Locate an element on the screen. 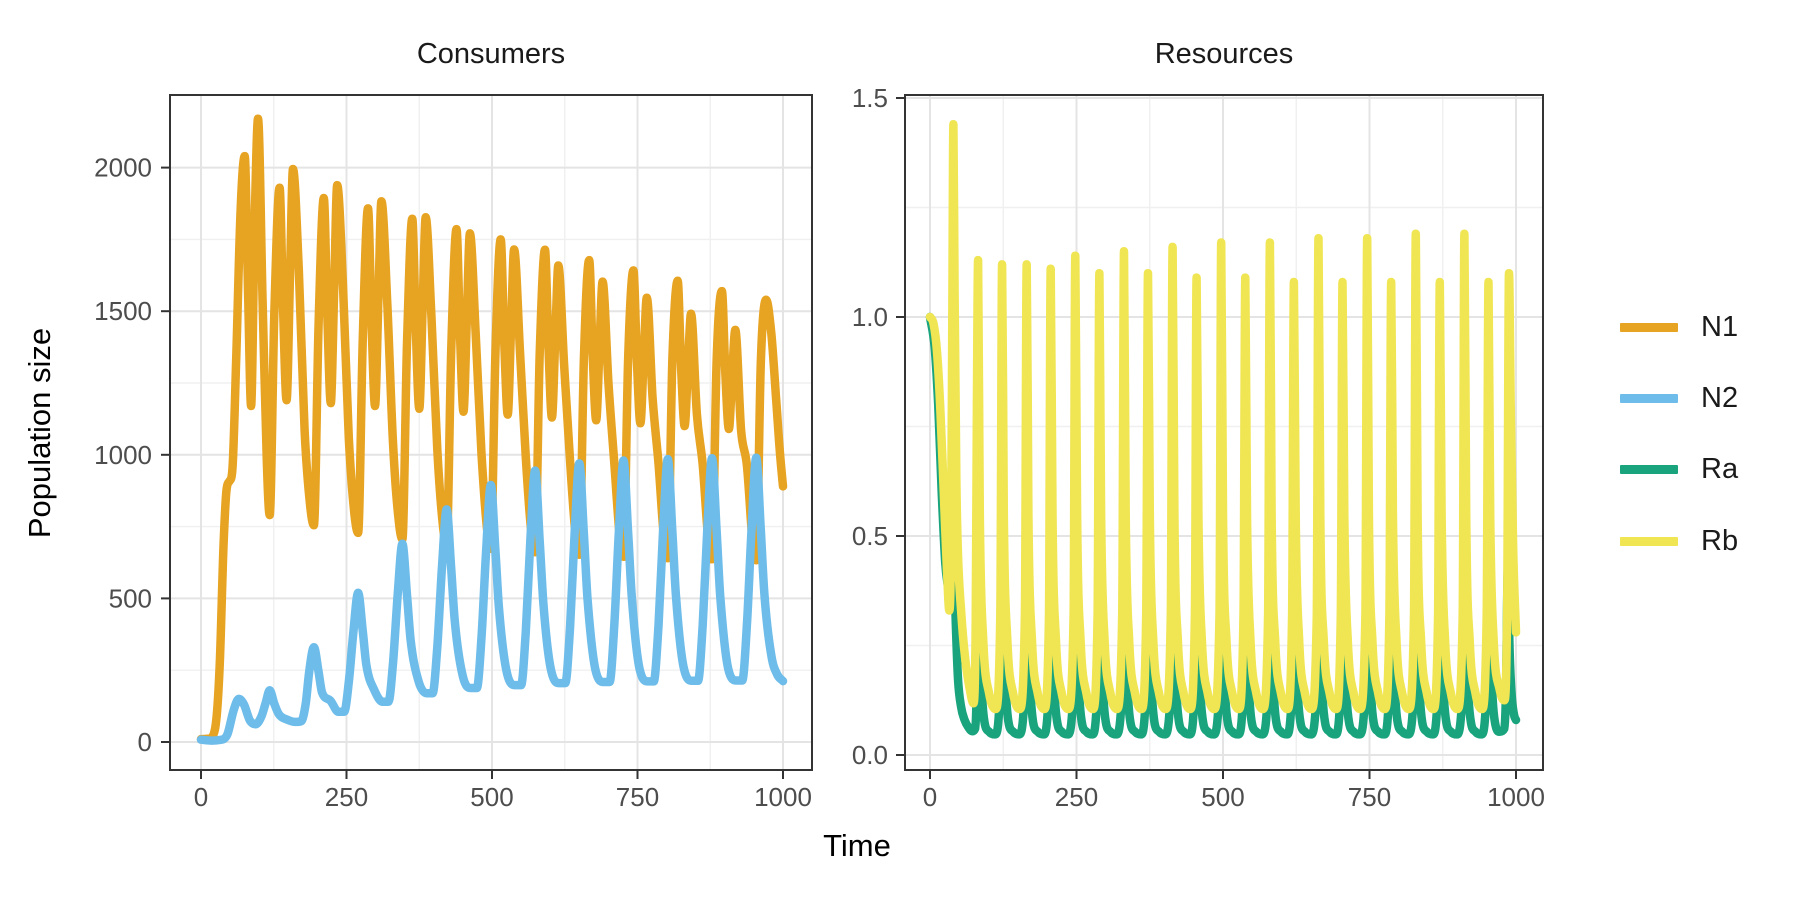  y-tick-label: 0 is located at coordinates (145, 742).